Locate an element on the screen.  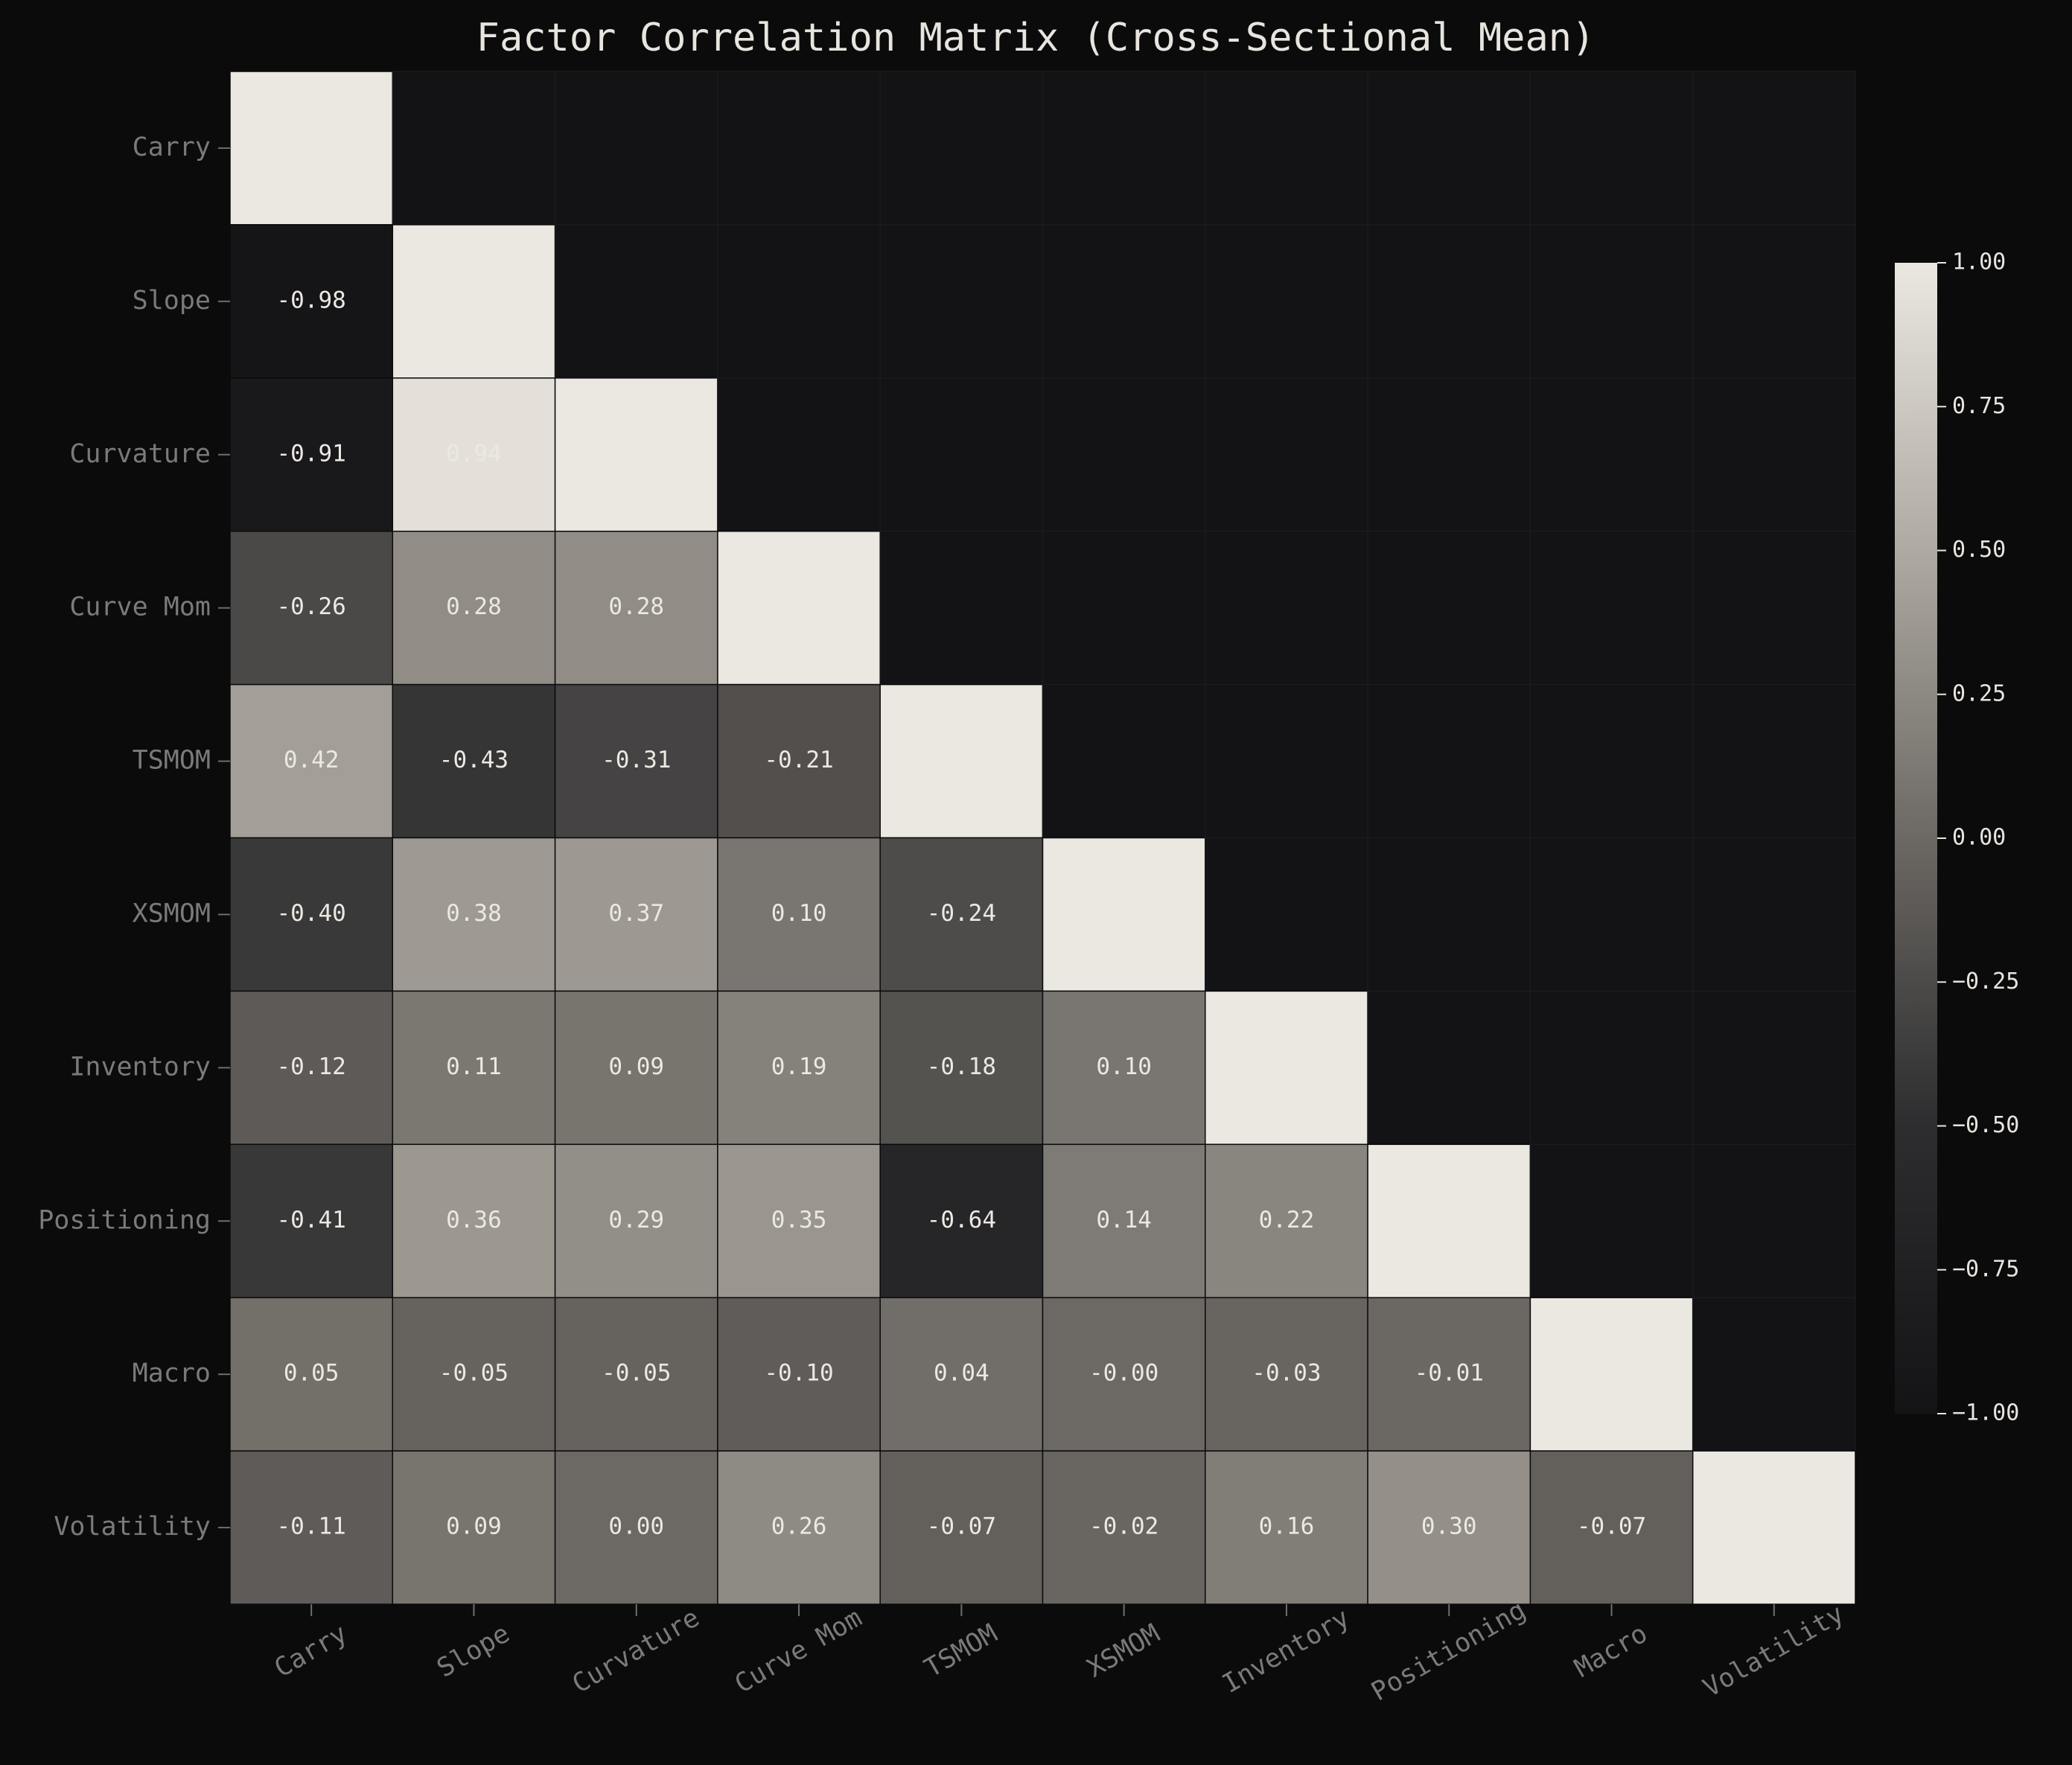
colorbar-tick-label: 0.75 is located at coordinates (1979, 406).